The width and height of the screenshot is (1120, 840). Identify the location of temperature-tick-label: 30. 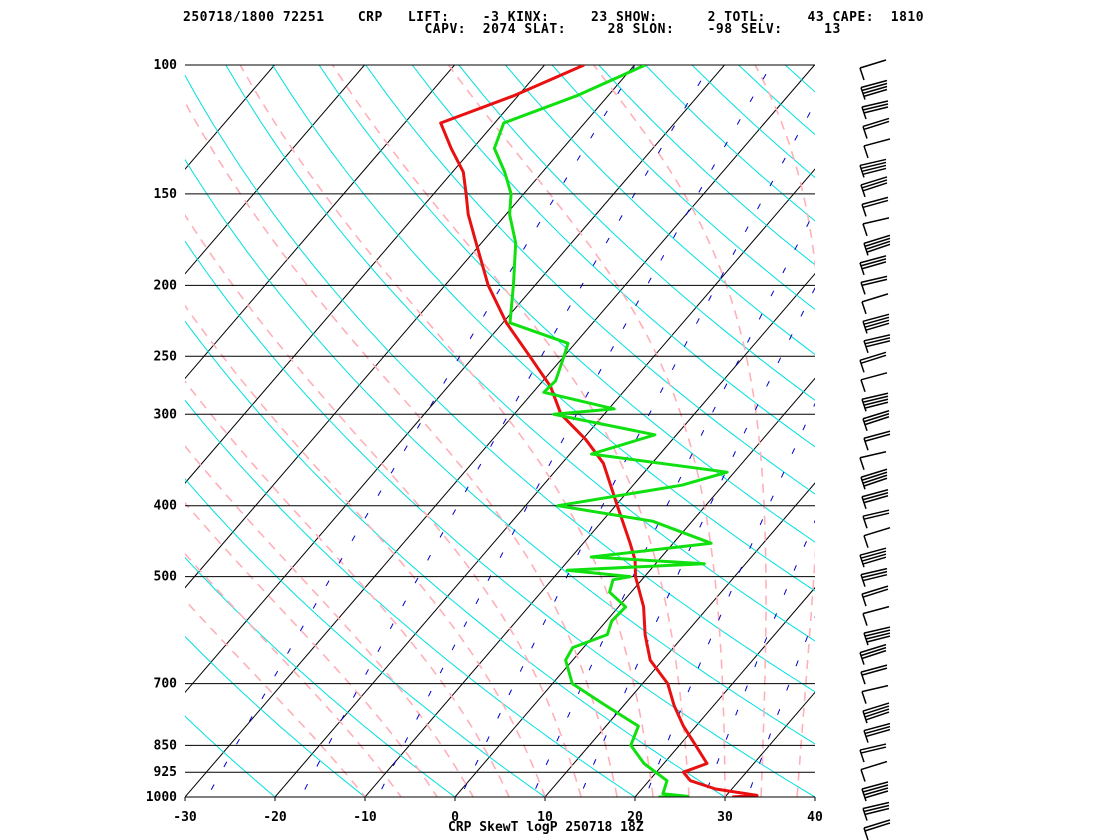
(725, 817).